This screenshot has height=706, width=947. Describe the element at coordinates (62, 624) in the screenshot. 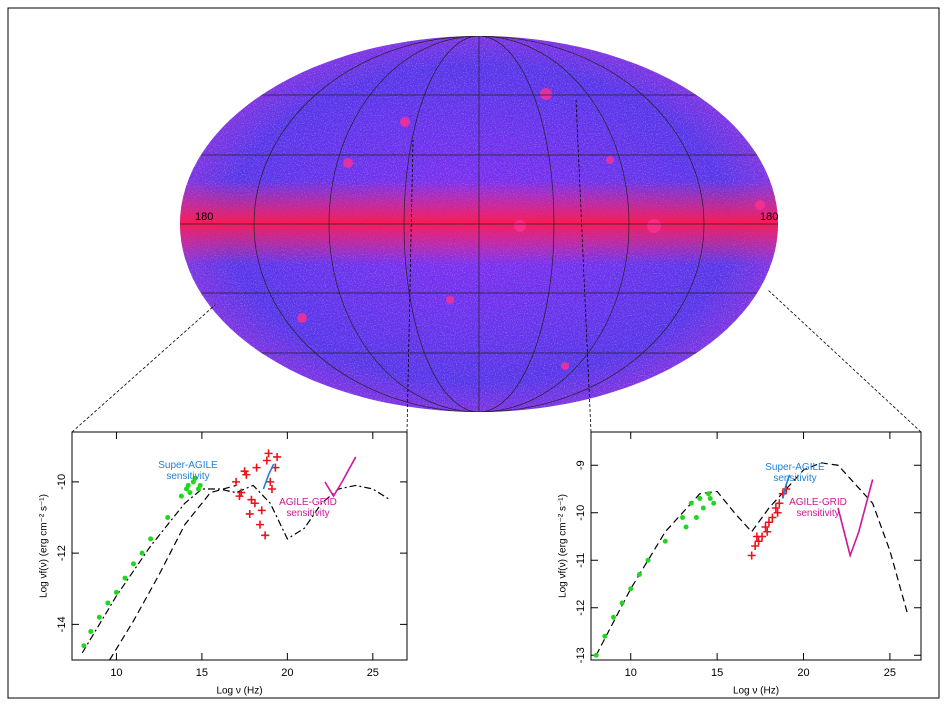

I see `y-tick-label: -14` at that location.